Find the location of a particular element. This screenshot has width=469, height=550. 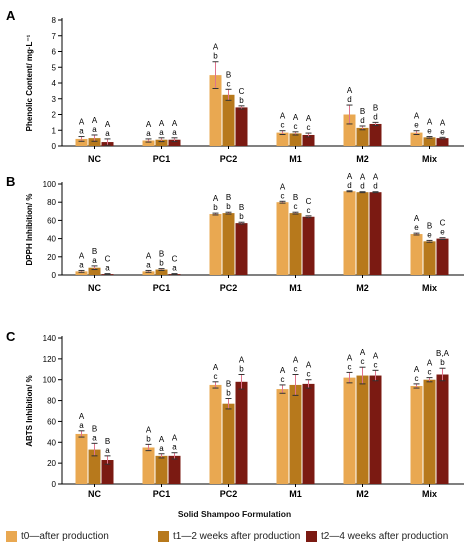

y-tick-label: 100 is located at coordinates (50, 184).